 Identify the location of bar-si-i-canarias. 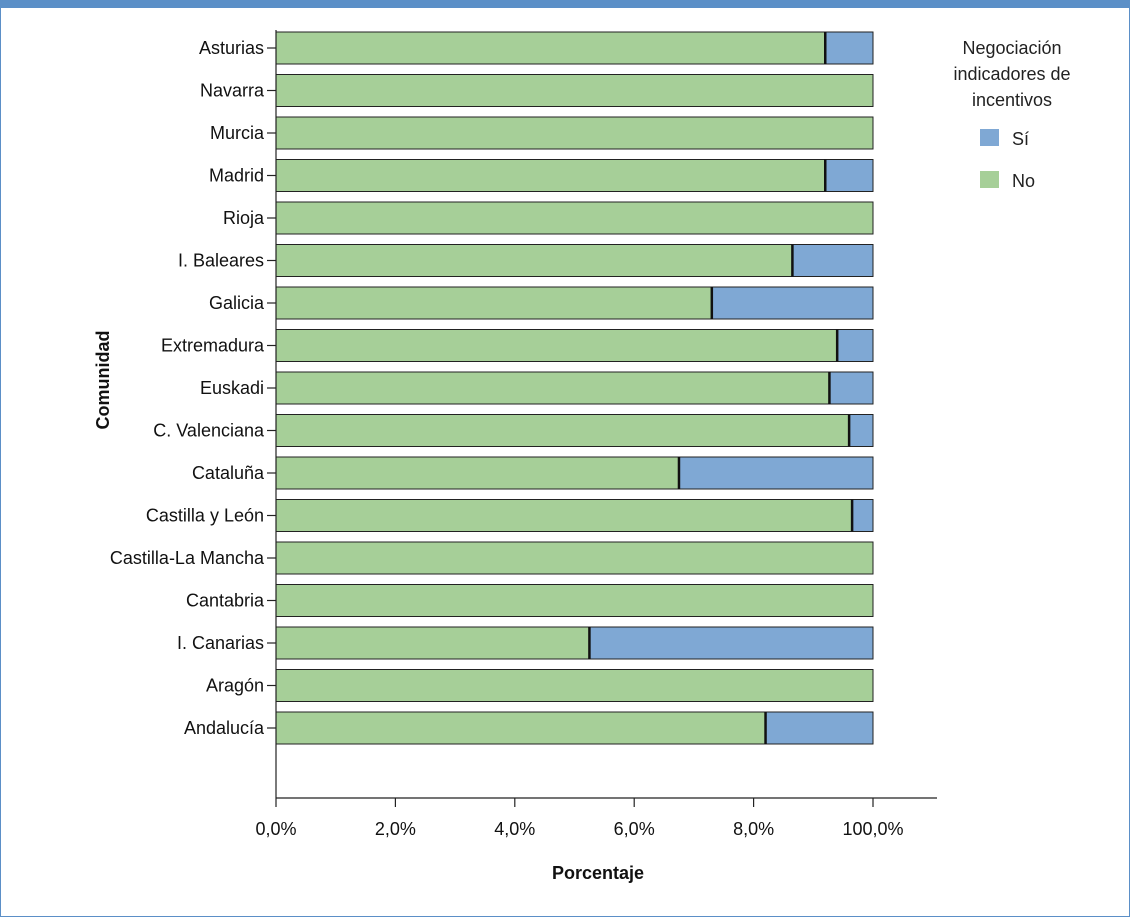
(731, 643).